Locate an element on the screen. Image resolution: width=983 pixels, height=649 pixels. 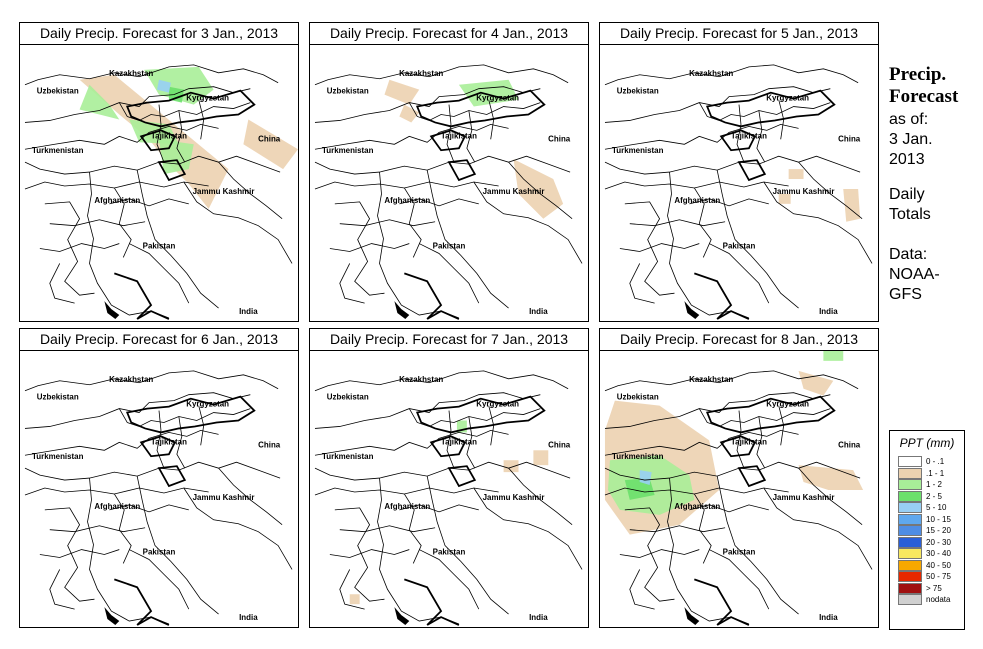
legend-item: 15 - 20 is located at coordinates (927, 531).